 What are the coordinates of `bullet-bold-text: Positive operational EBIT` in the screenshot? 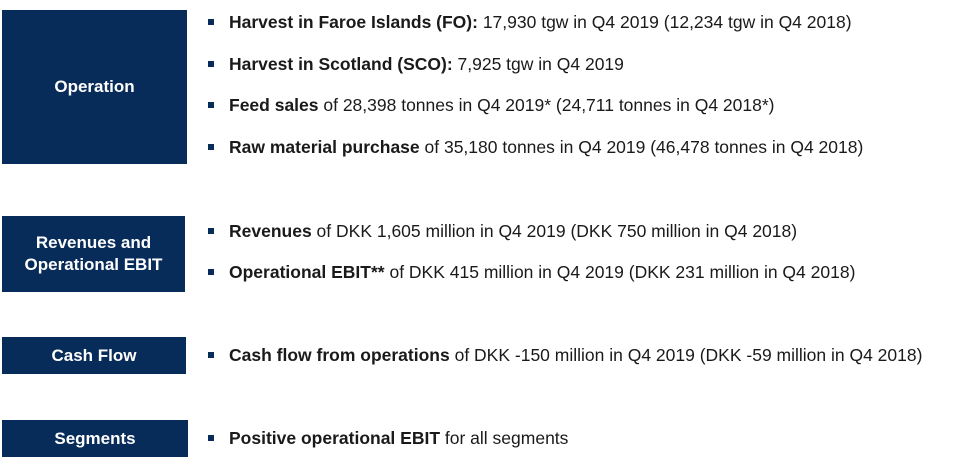 It's located at (335, 438).